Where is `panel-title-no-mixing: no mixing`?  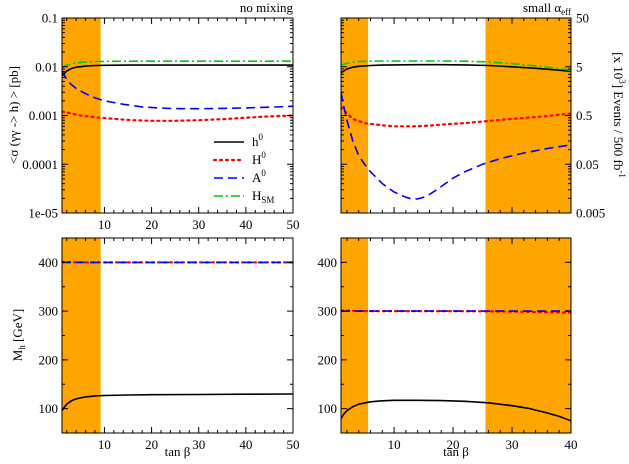 panel-title-no-mixing: no mixing is located at coordinates (267, 7).